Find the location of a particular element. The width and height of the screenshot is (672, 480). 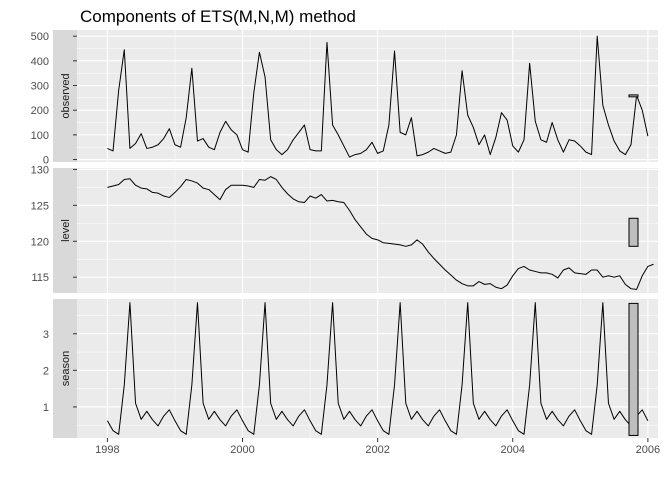

strip-level is located at coordinates (65, 230).